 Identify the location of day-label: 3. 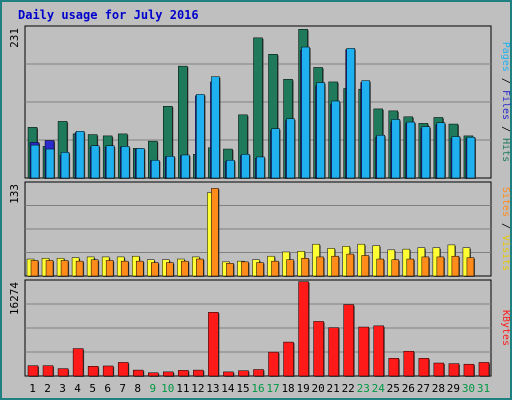
(62, 388).